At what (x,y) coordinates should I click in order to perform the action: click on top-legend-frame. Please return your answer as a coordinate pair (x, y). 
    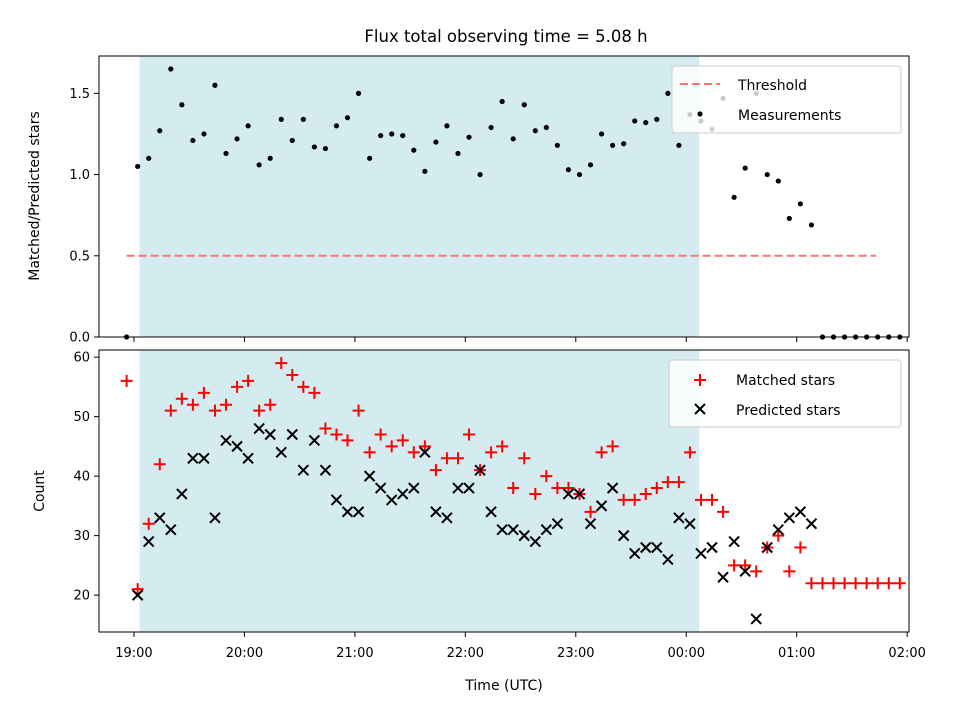
    Looking at the image, I should click on (786, 99).